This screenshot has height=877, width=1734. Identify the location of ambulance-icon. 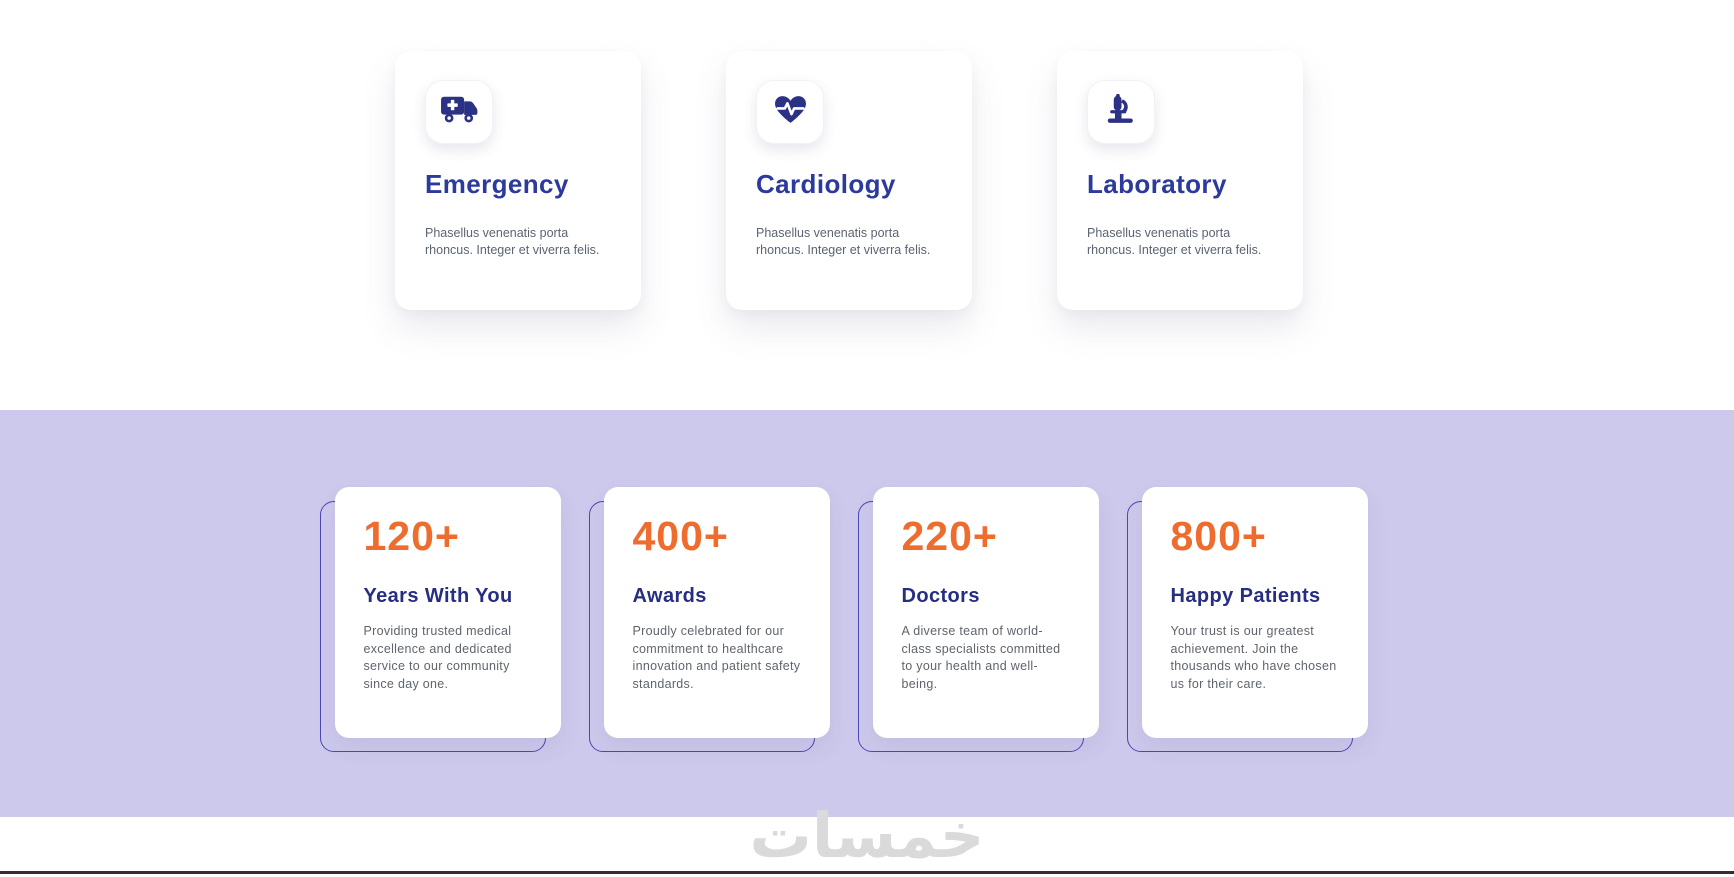
(459, 112).